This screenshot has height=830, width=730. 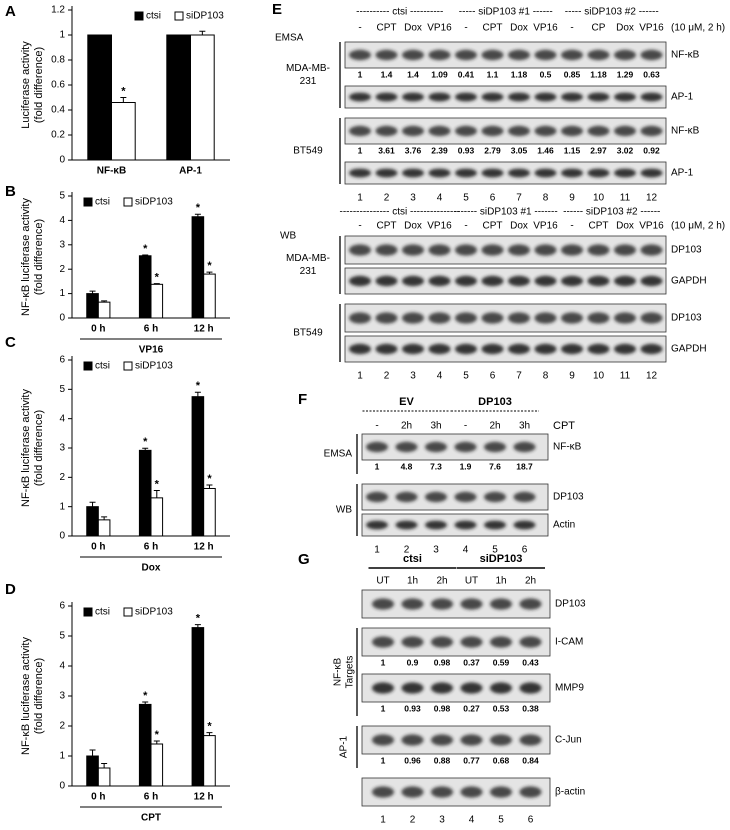 What do you see at coordinates (58, 135) in the screenshot?
I see `y-tick-label: 0.2` at bounding box center [58, 135].